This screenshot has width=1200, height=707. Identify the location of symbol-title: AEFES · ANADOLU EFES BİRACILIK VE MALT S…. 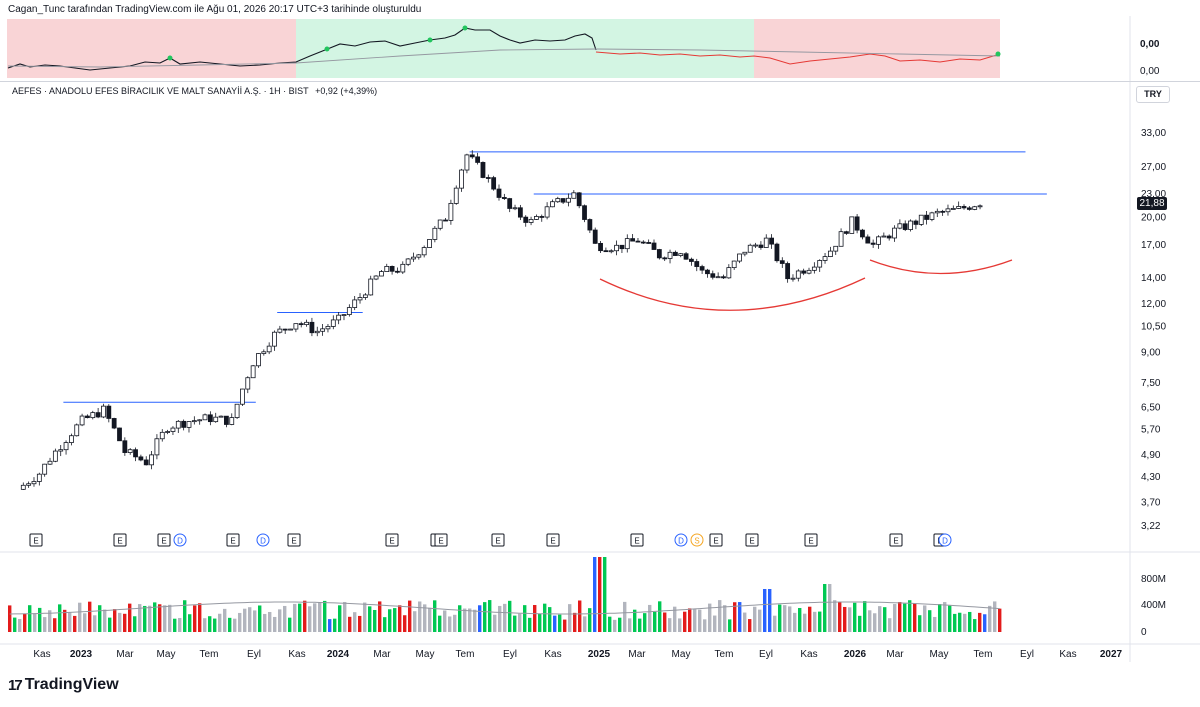
(160, 91).